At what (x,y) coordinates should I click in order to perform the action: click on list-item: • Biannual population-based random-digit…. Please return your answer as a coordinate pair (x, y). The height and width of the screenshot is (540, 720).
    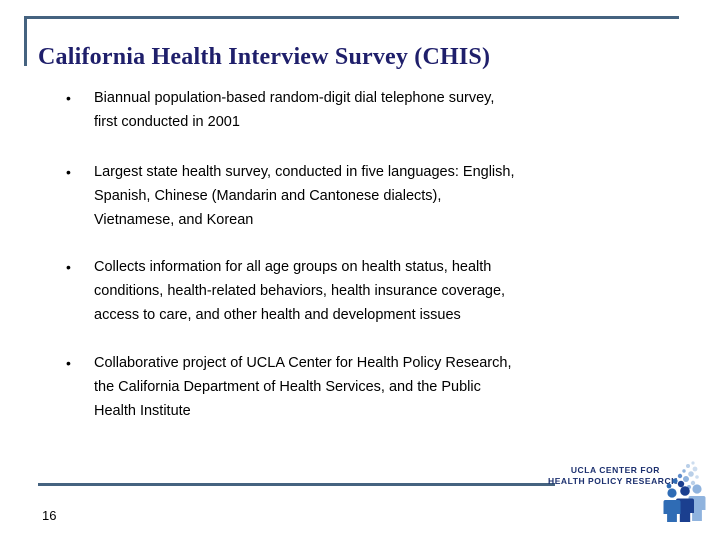
    Looking at the image, I should click on (360, 110).